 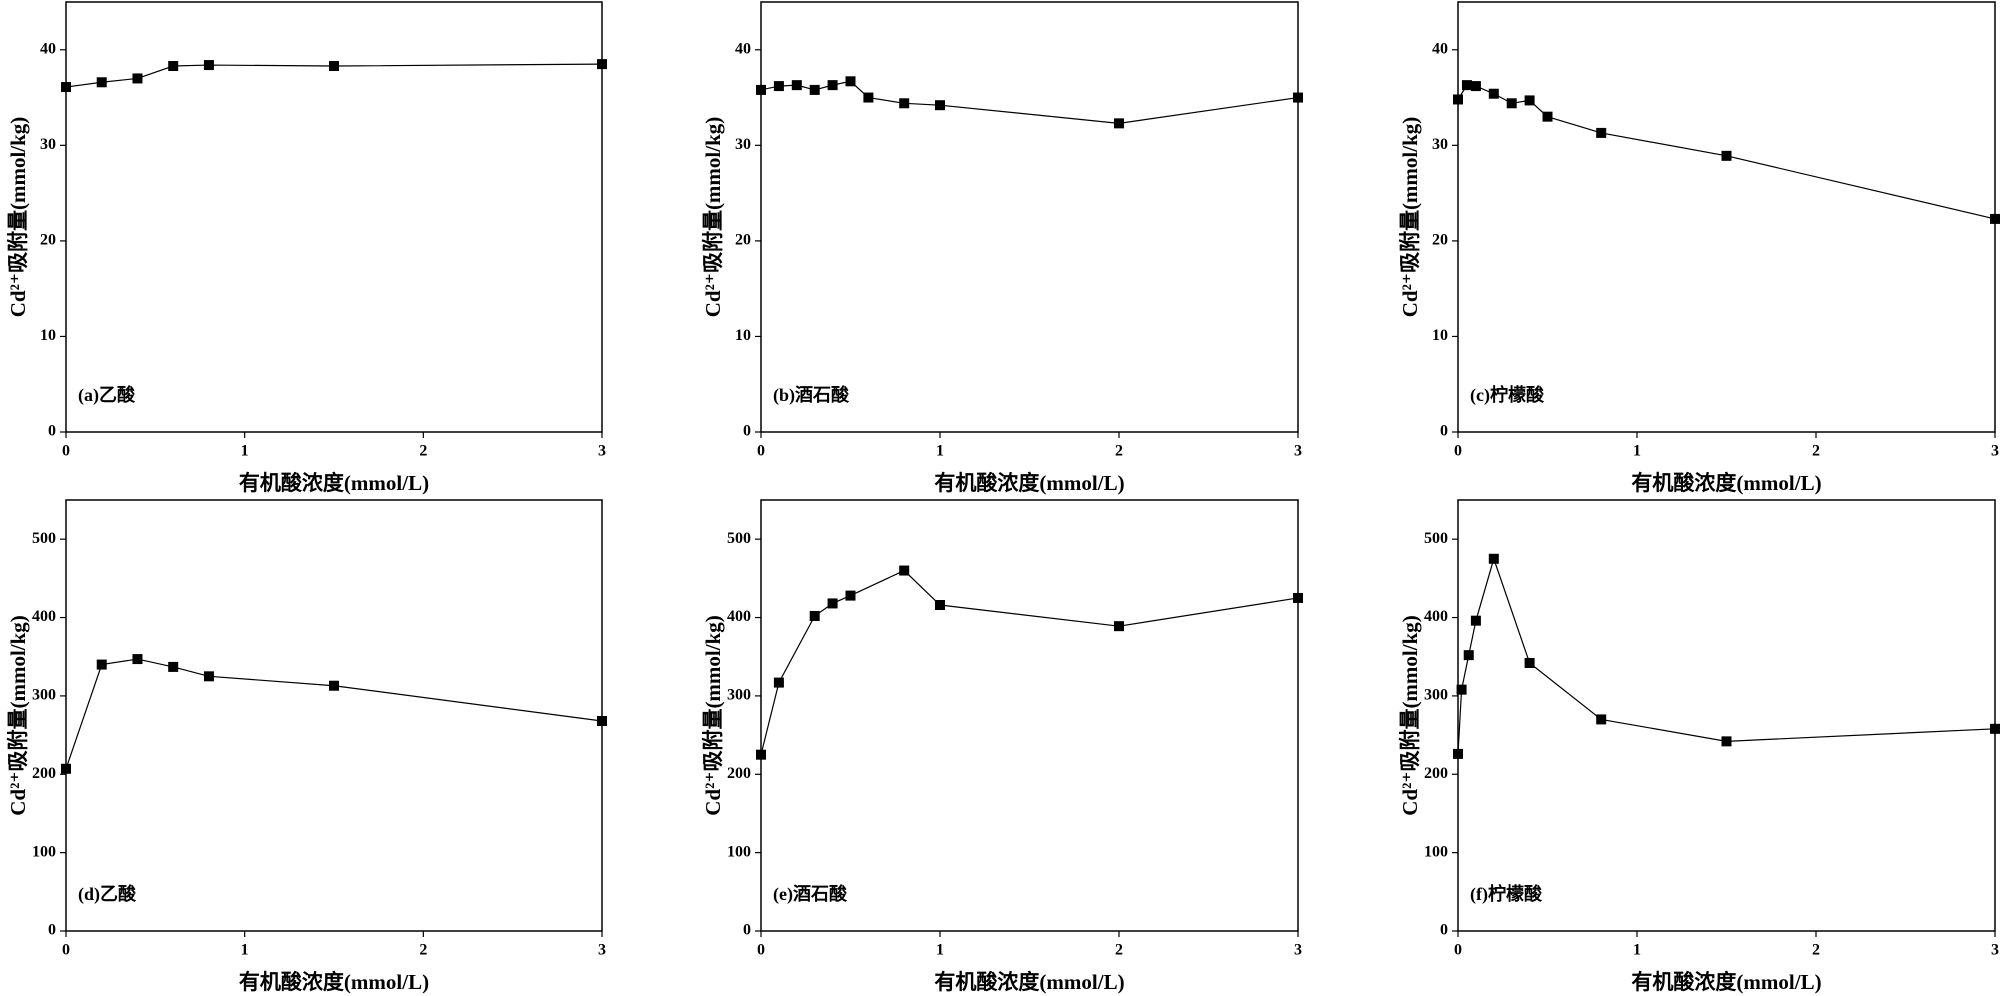 What do you see at coordinates (811, 395) in the screenshot?
I see `panel-label: (b)酒石酸` at bounding box center [811, 395].